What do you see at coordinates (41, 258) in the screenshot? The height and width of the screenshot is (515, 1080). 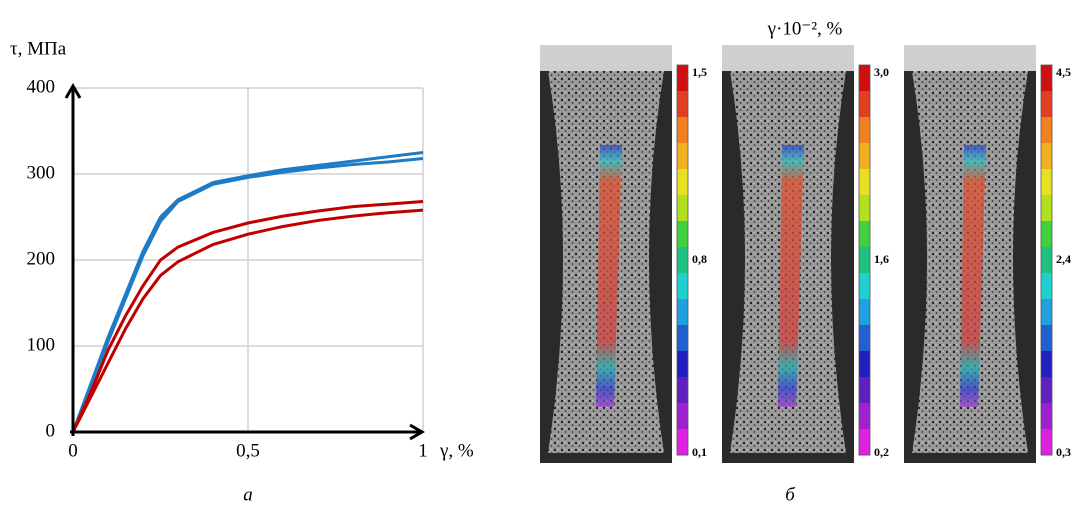 I see `y-tick-label: 200` at bounding box center [41, 258].